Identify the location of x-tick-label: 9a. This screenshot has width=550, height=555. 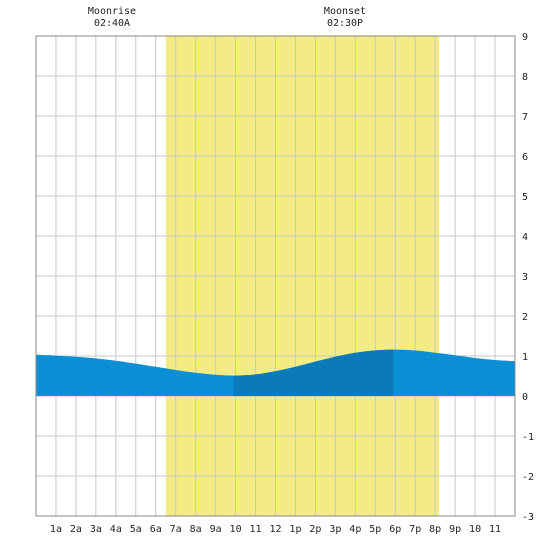
(216, 529).